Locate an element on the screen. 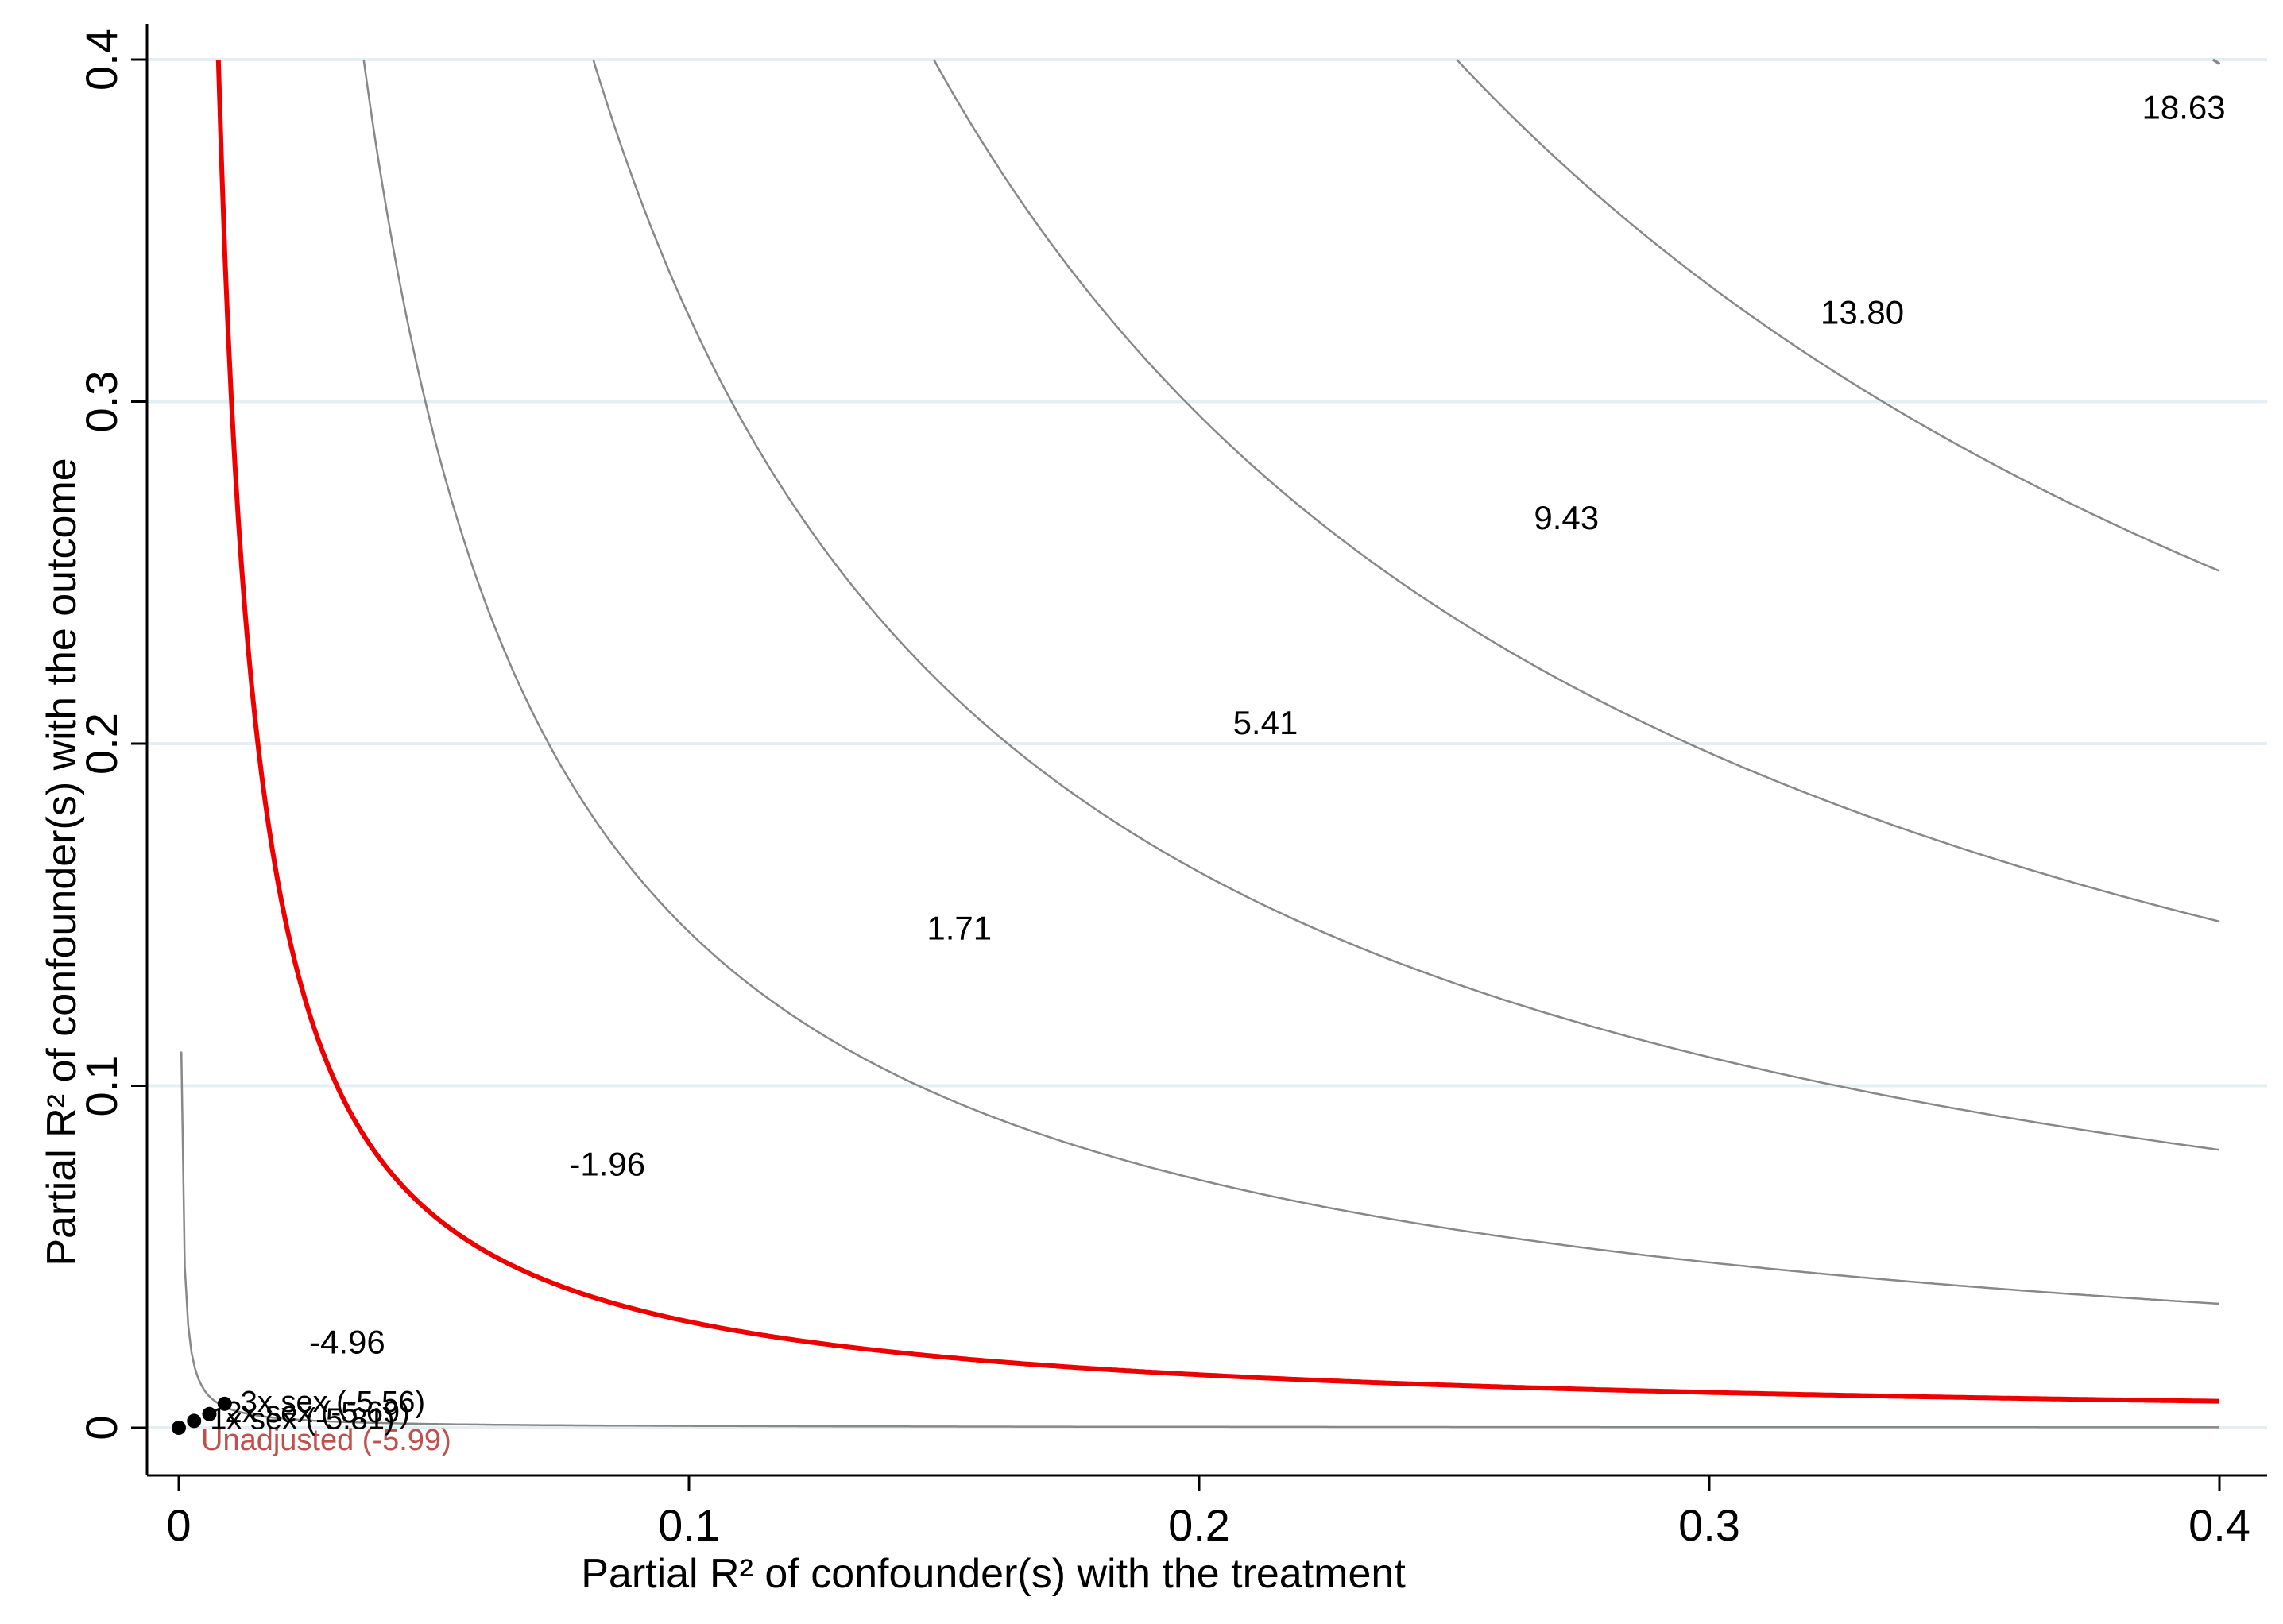 This screenshot has width=2283, height=1624. x-tick-label-3: 0.3 is located at coordinates (1709, 1525).